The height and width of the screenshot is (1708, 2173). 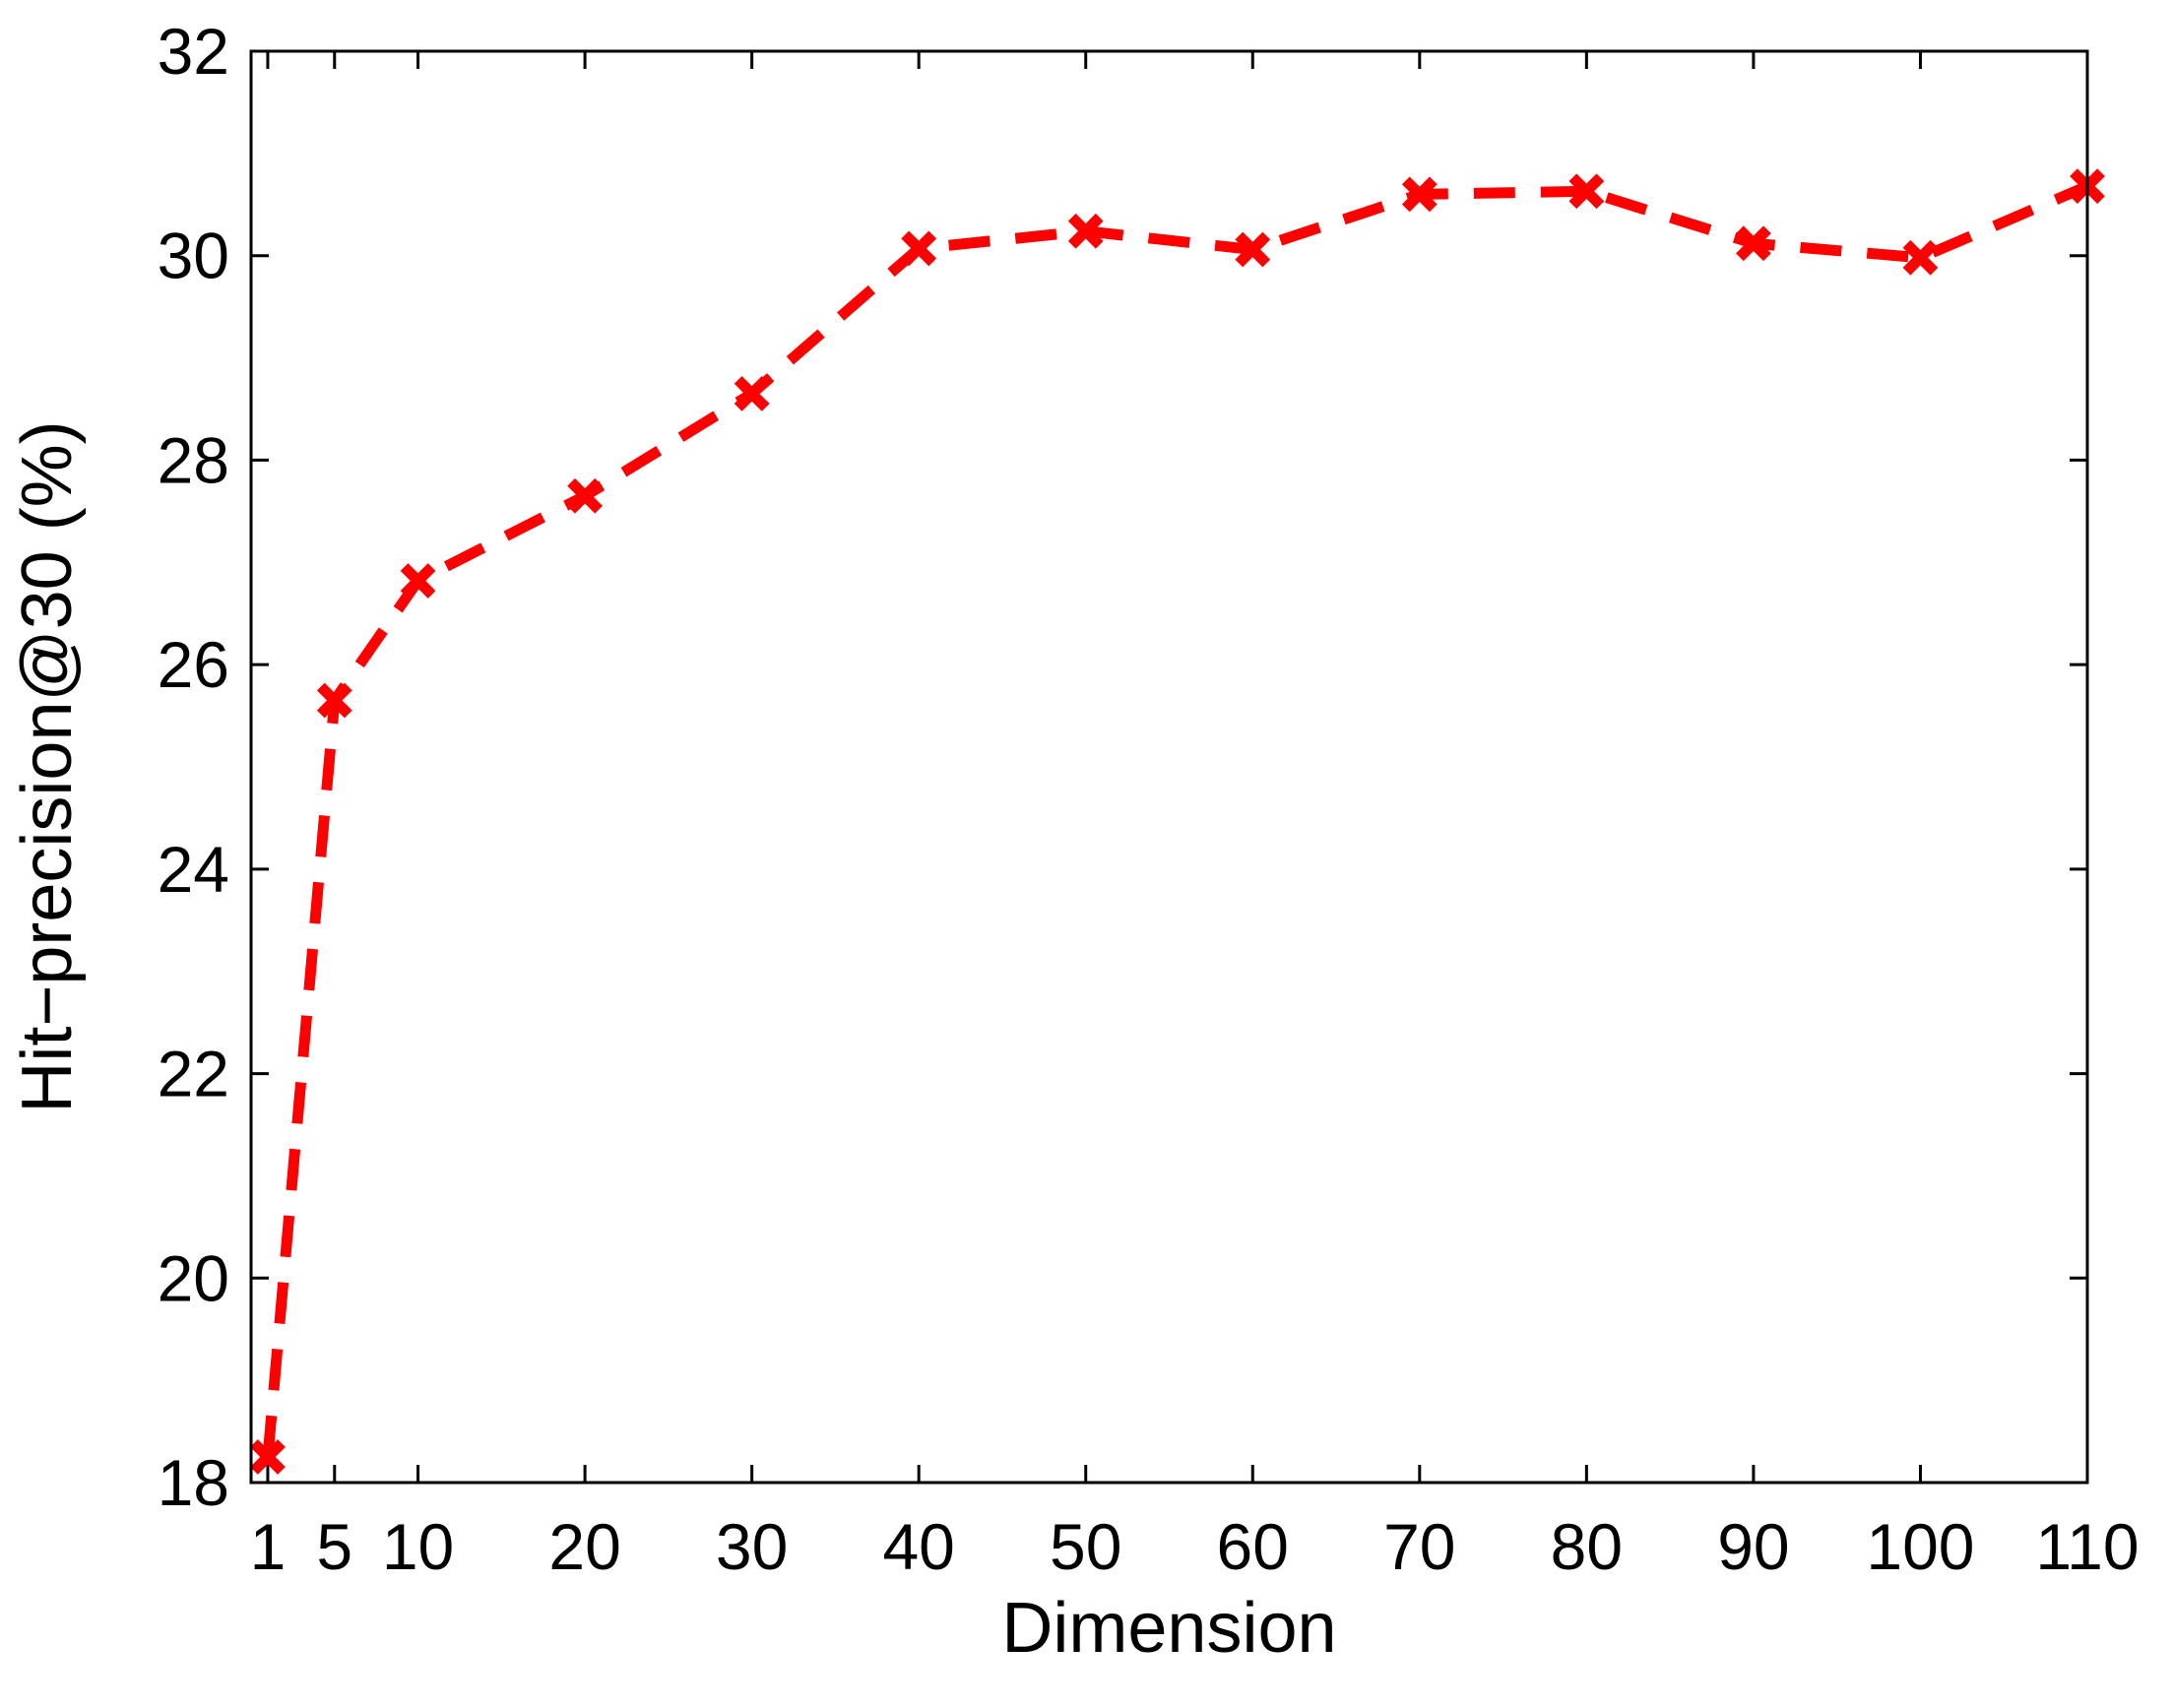 What do you see at coordinates (584, 1546) in the screenshot?
I see `x-tick-label: 20` at bounding box center [584, 1546].